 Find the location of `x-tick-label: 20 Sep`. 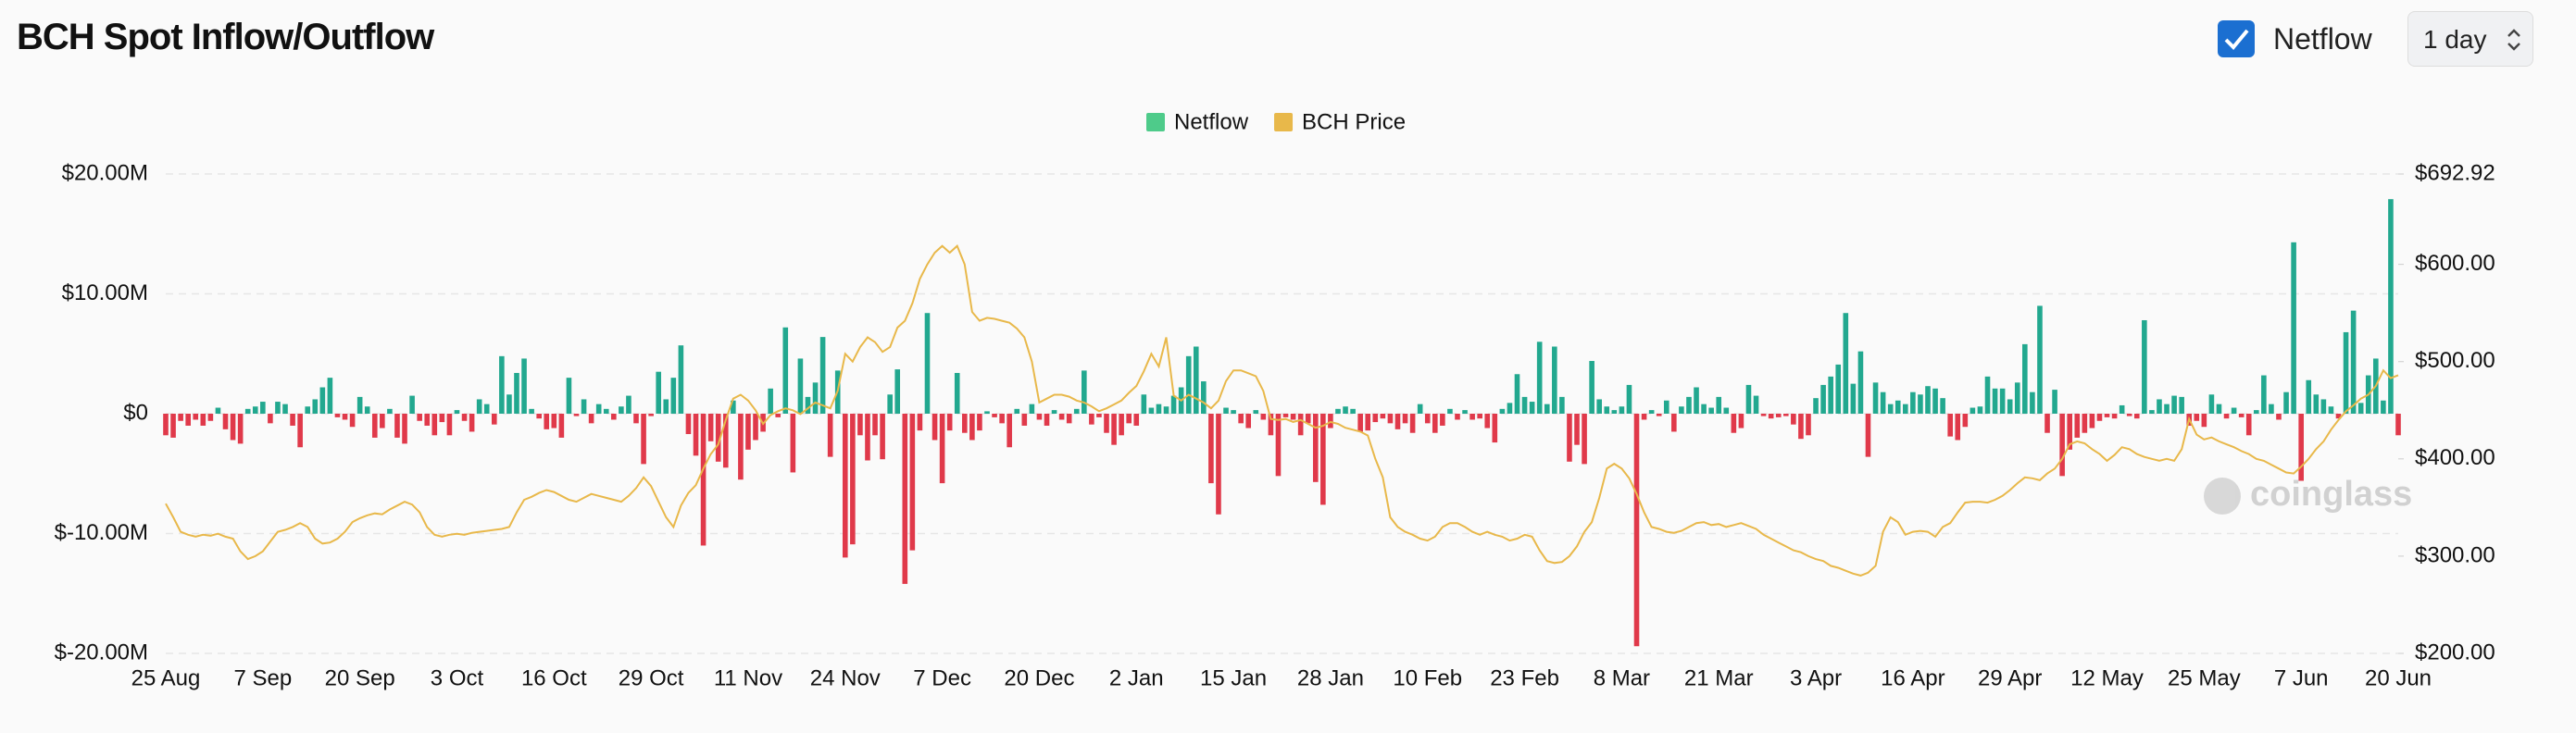

x-tick-label: 20 Sep is located at coordinates (360, 677).